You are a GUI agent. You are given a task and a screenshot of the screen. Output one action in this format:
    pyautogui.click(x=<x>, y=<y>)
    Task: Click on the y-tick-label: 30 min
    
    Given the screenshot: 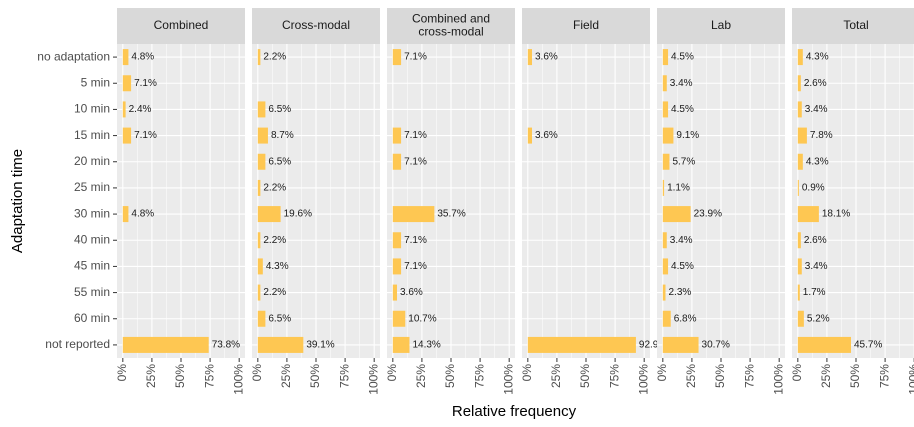 What is the action you would take?
    pyautogui.click(x=92, y=213)
    